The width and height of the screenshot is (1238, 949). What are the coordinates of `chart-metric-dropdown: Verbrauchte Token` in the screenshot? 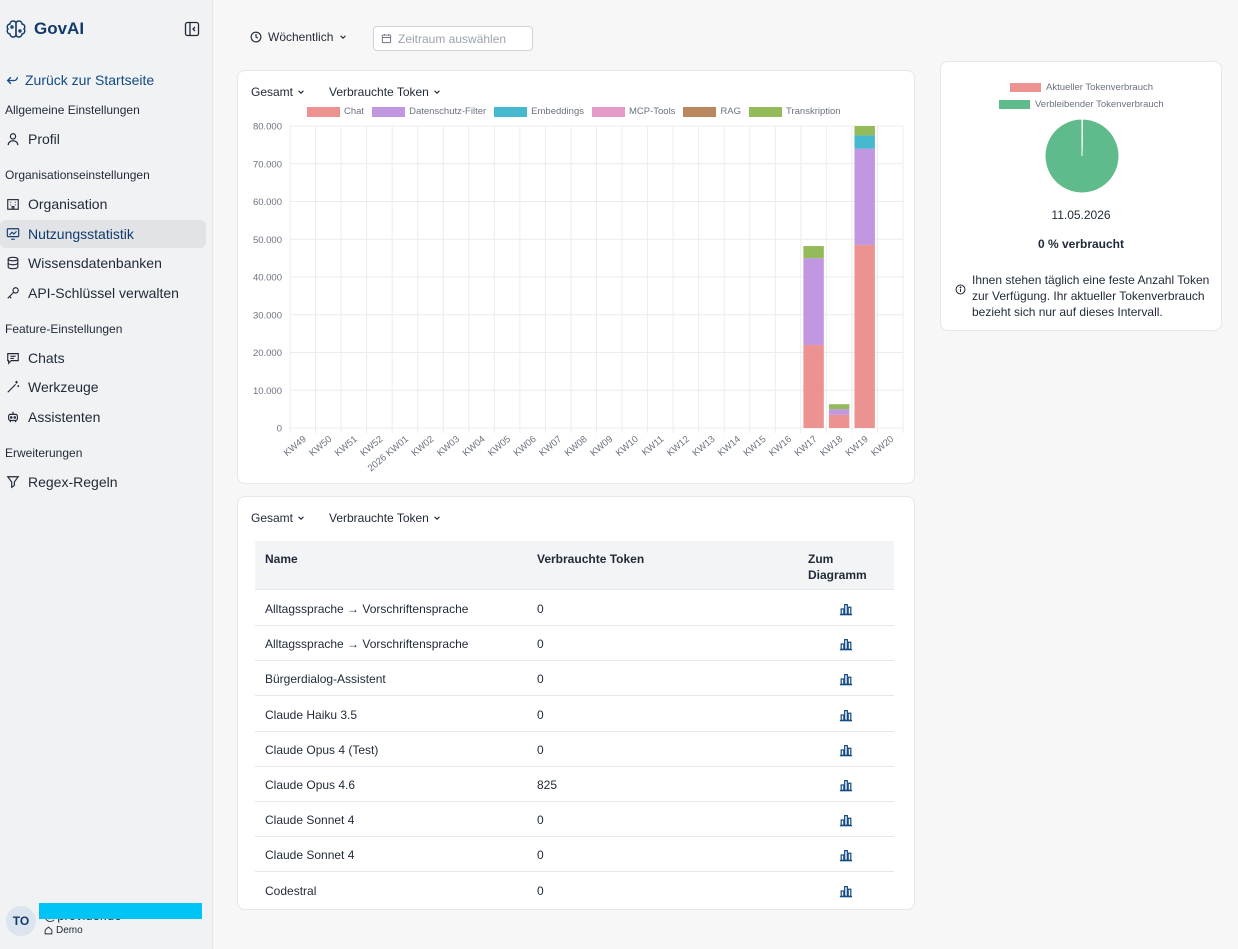 It's located at (385, 92).